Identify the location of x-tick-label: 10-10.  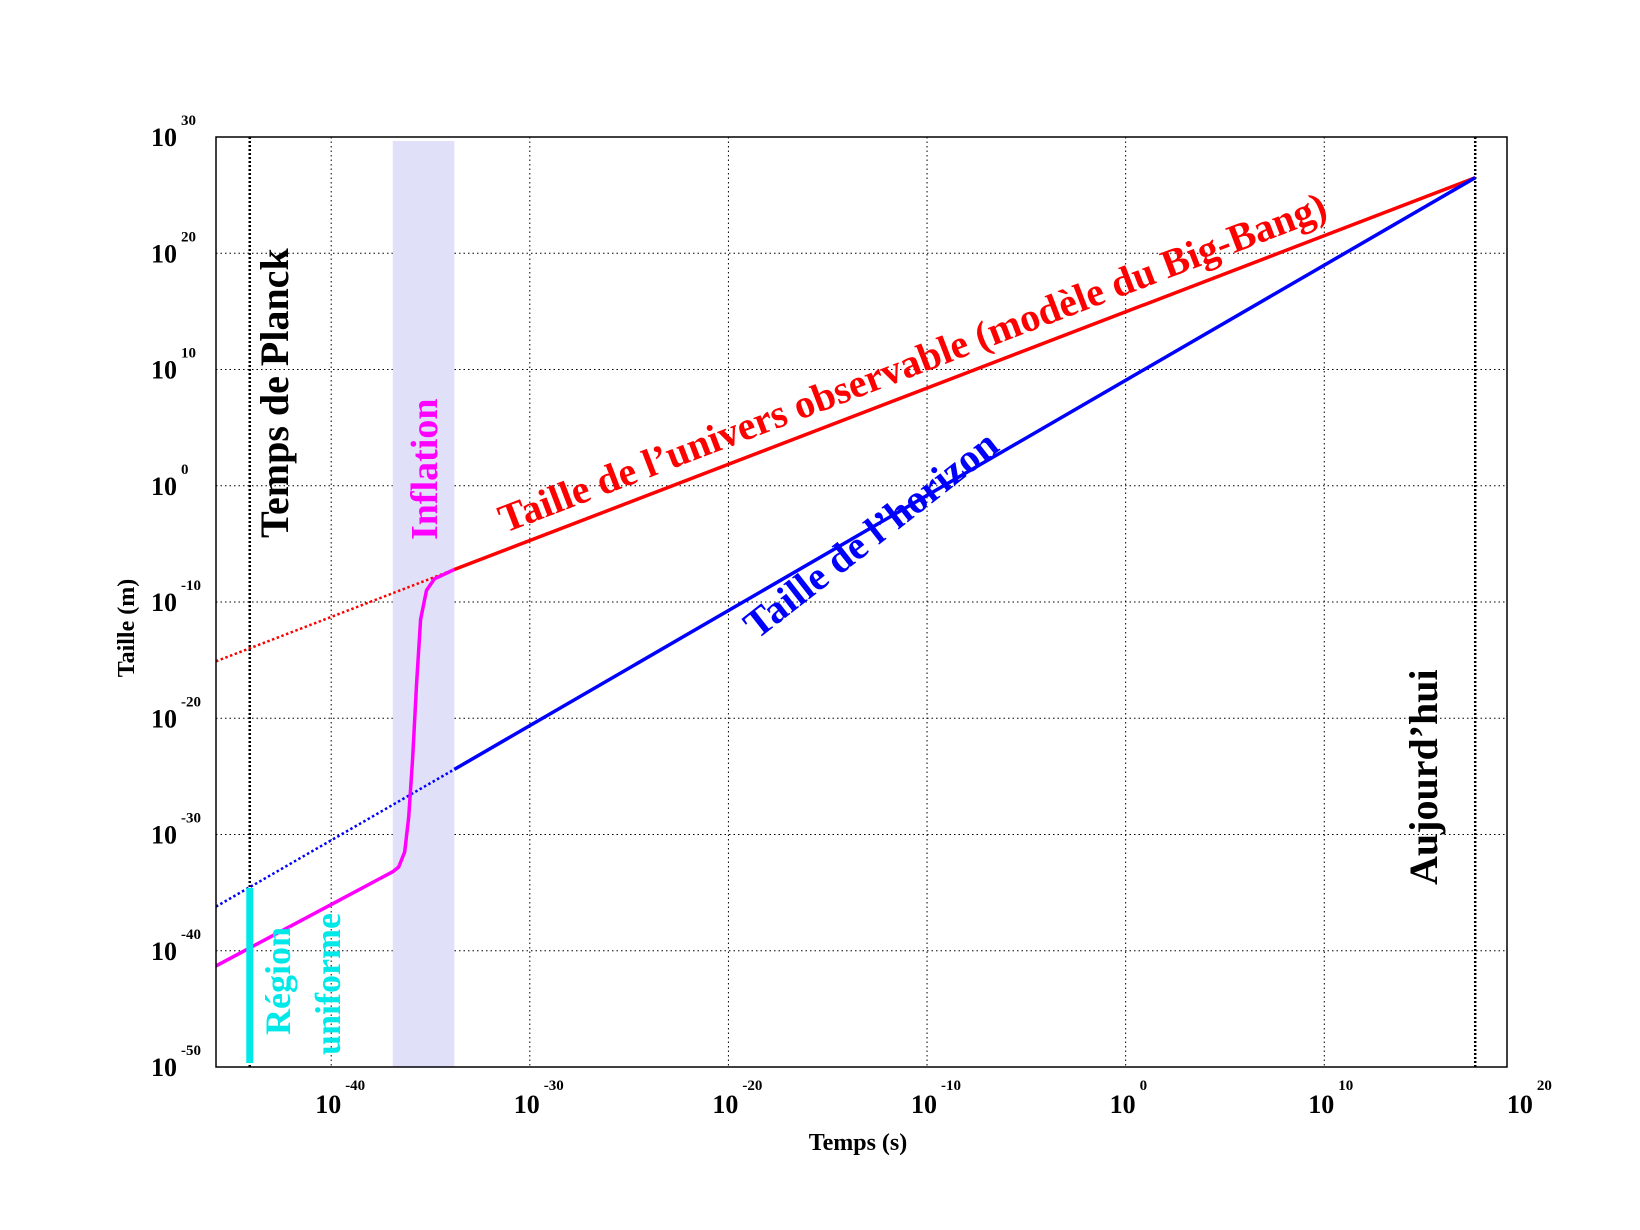
(936, 1098).